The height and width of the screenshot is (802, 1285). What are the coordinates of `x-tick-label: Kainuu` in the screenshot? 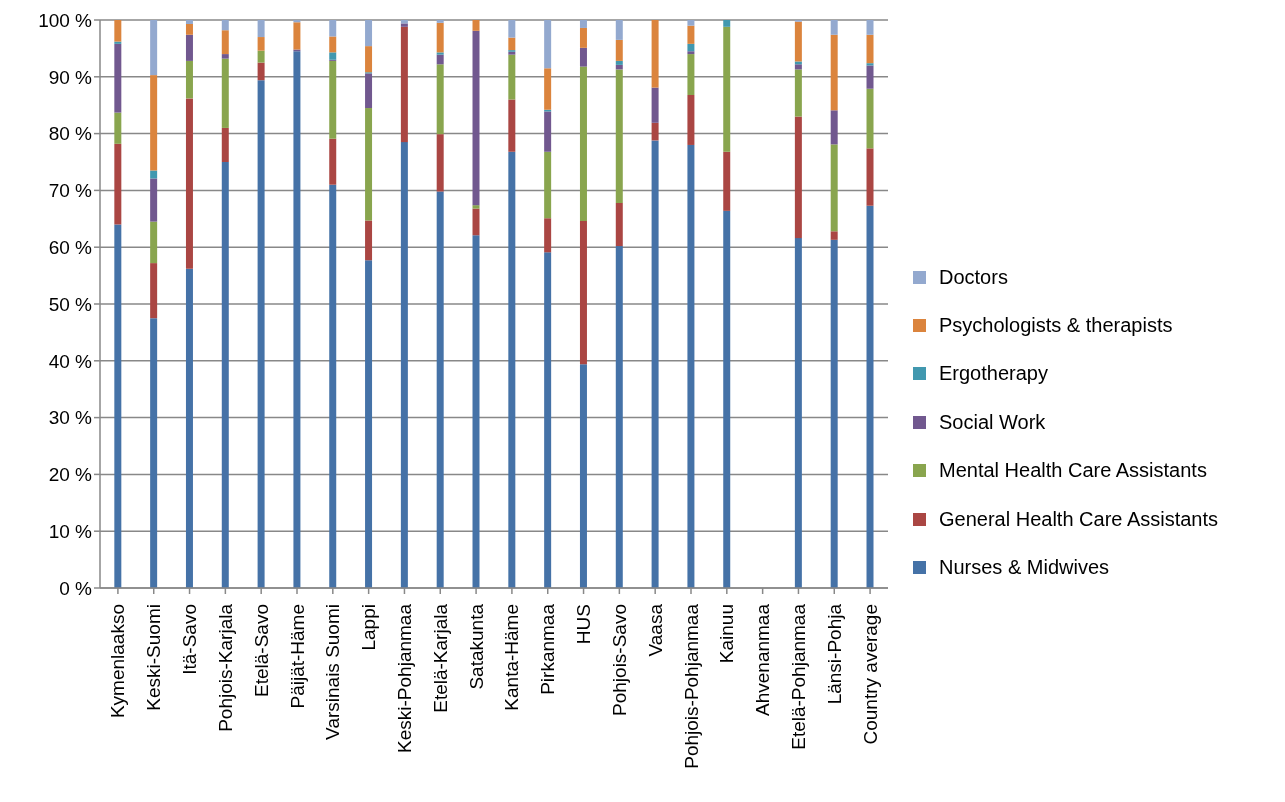 It's located at (727, 634).